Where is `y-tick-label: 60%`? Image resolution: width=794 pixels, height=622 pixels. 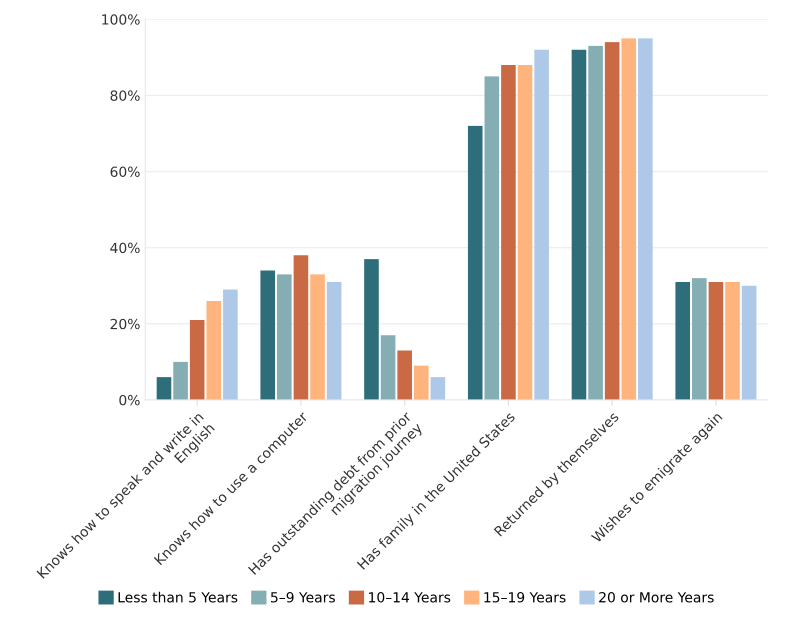 y-tick-label: 60% is located at coordinates (125, 172).